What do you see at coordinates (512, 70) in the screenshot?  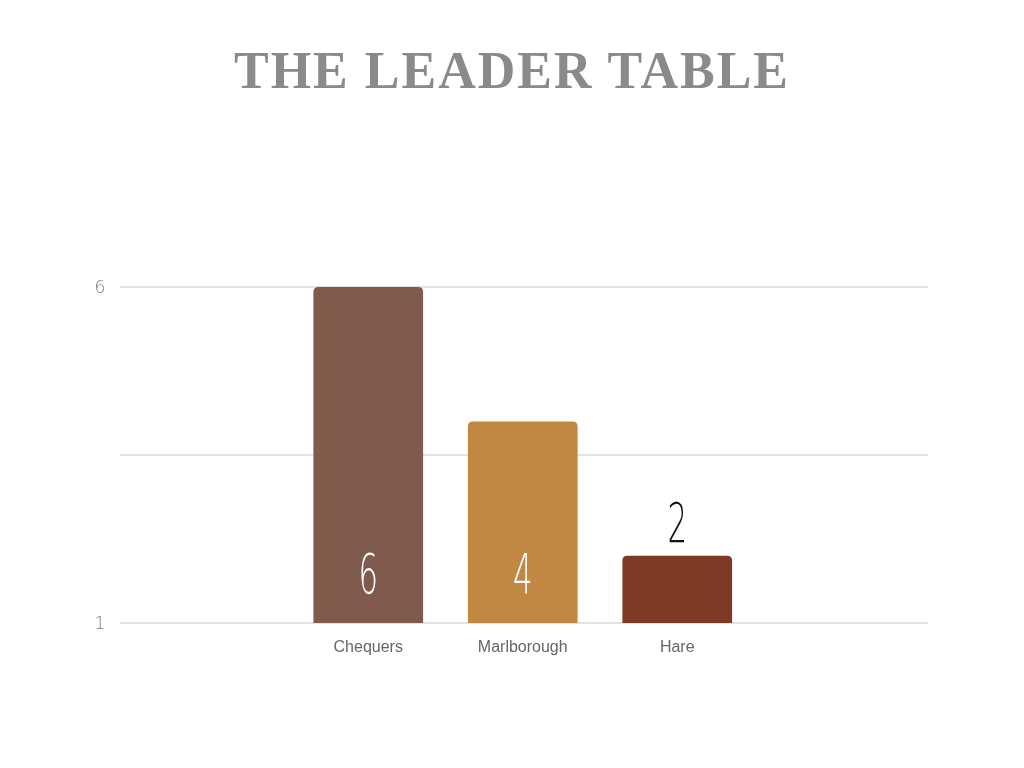 I see `chart-title: THE LEADER TABLE` at bounding box center [512, 70].